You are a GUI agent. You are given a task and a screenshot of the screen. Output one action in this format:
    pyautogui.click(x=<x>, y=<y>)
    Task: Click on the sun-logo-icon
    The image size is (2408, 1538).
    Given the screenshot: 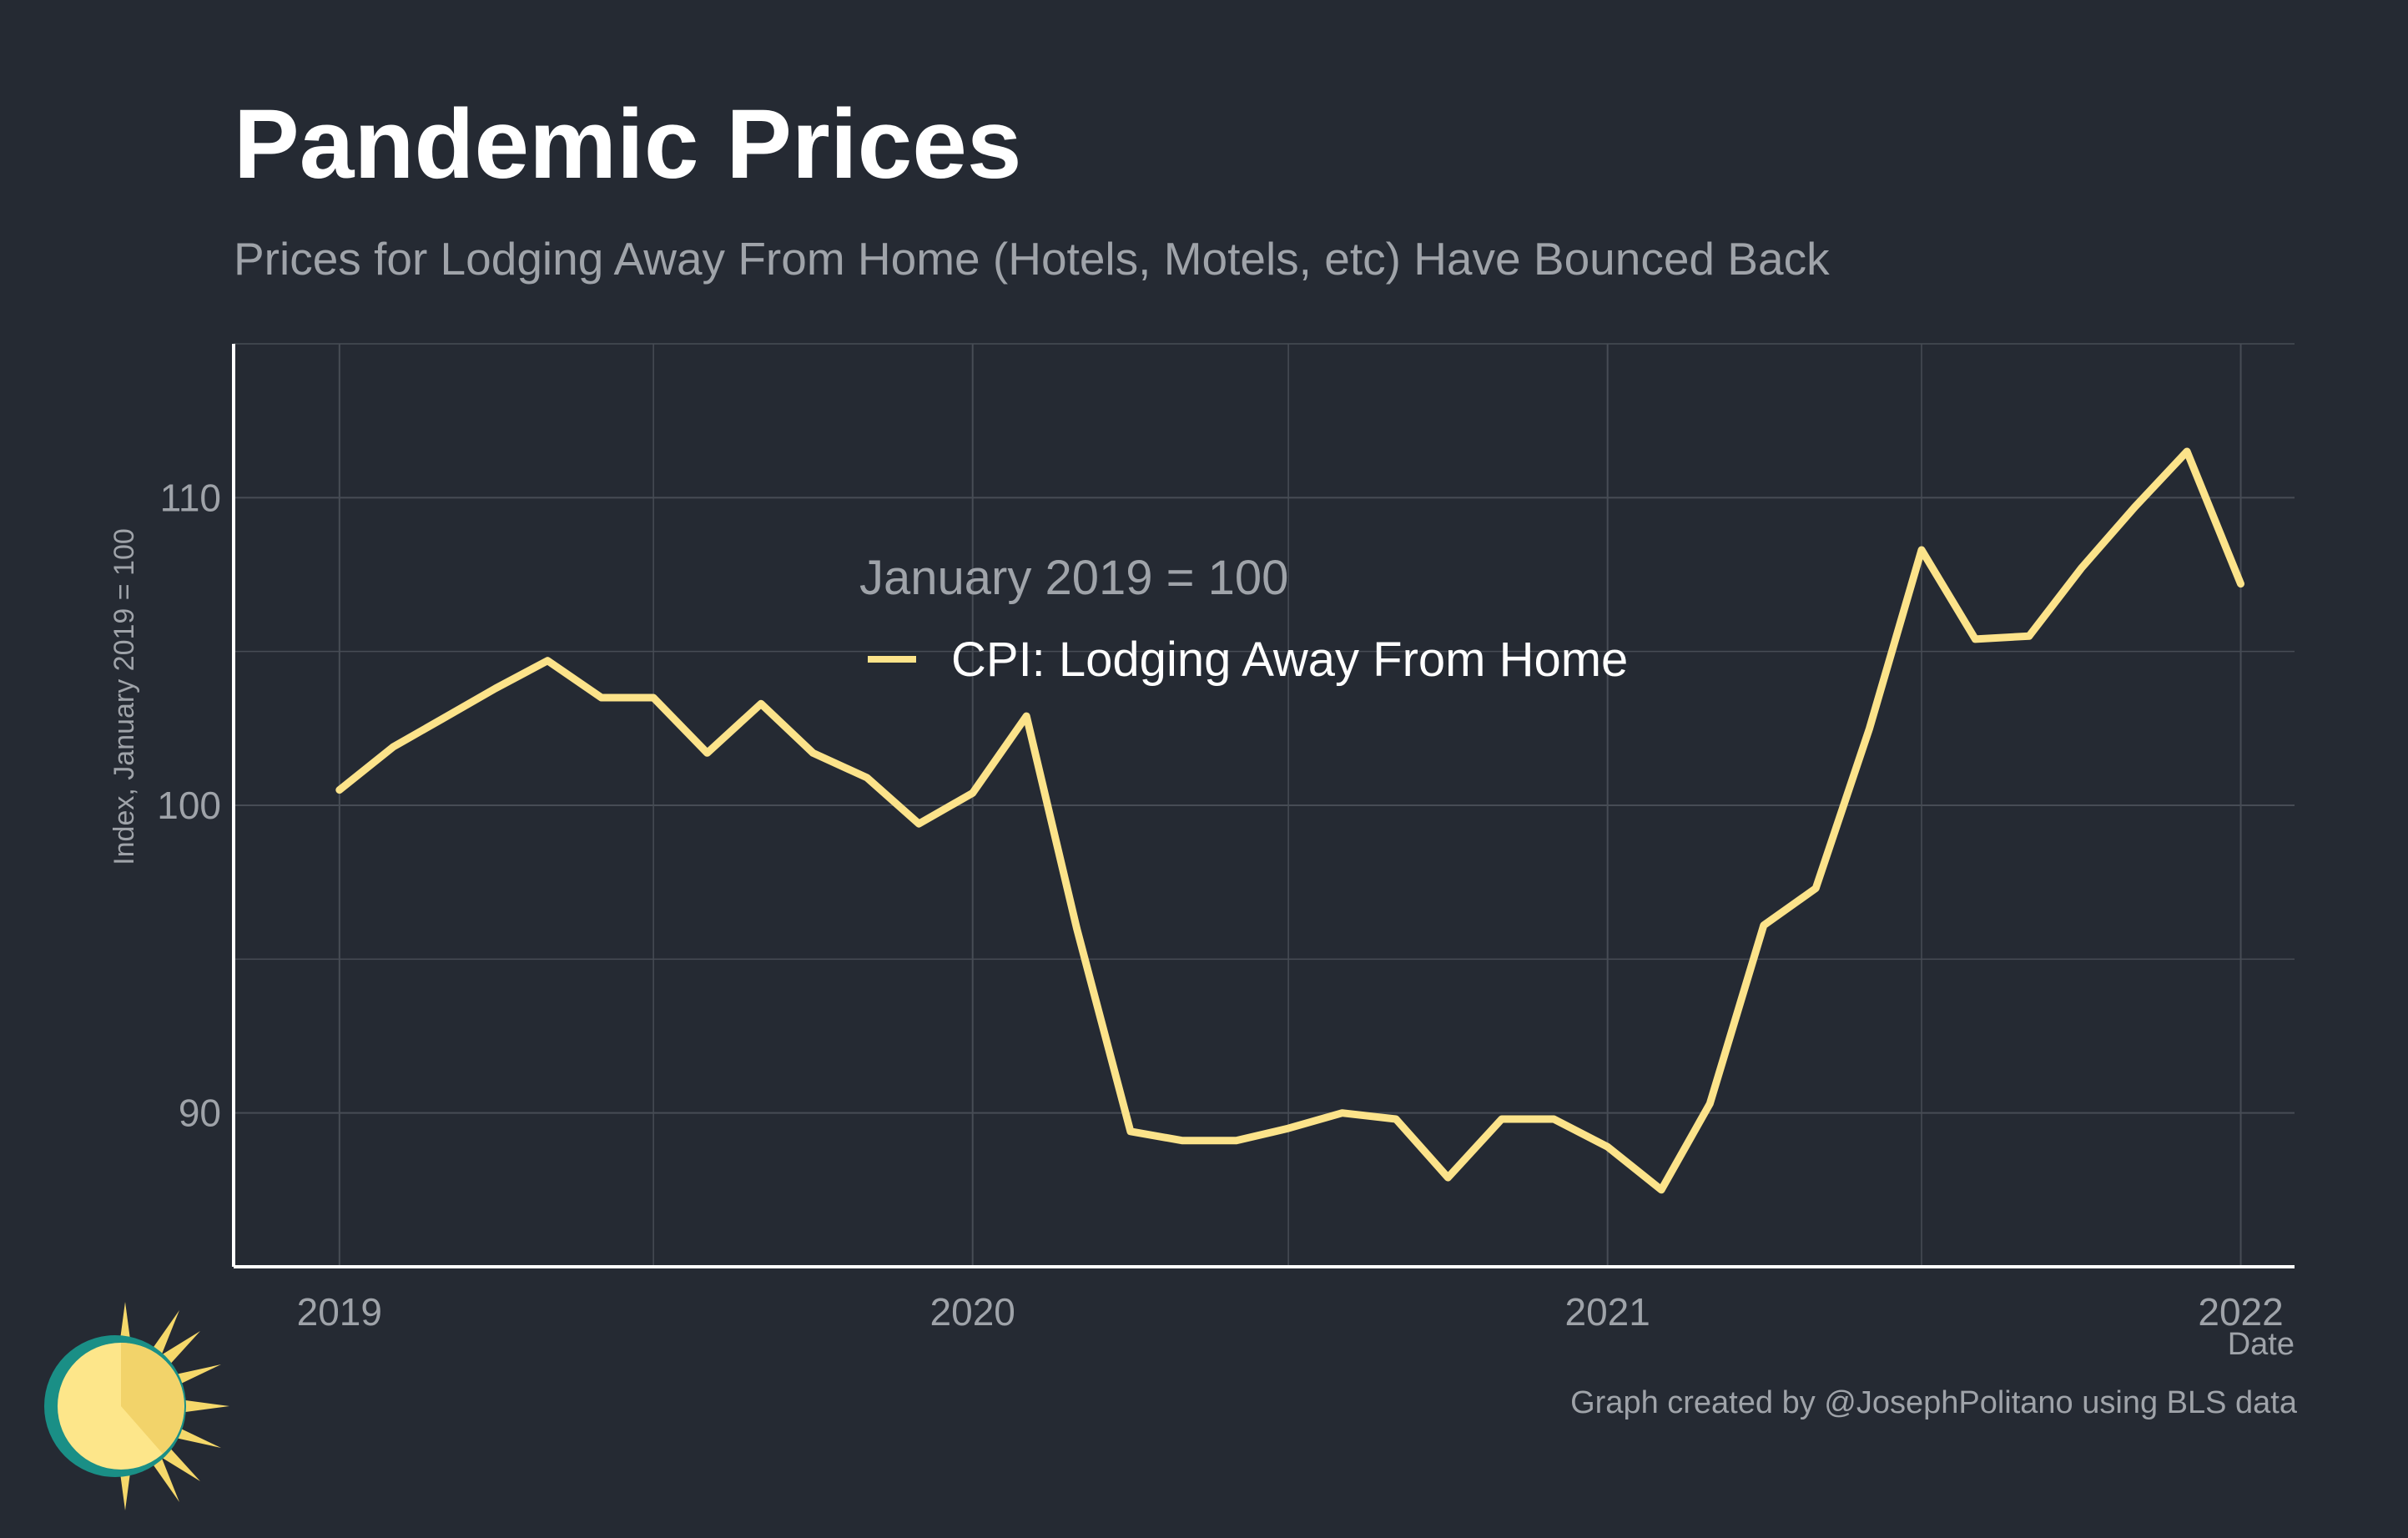 What is the action you would take?
    pyautogui.click(x=136, y=1406)
    